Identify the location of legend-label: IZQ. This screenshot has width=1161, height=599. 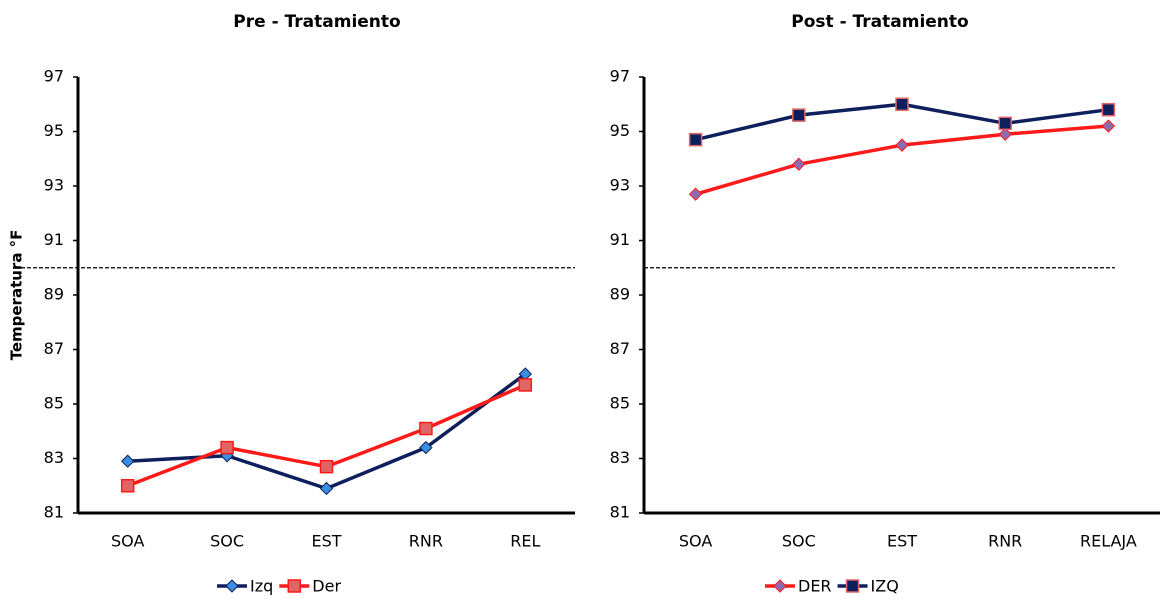
(885, 586).